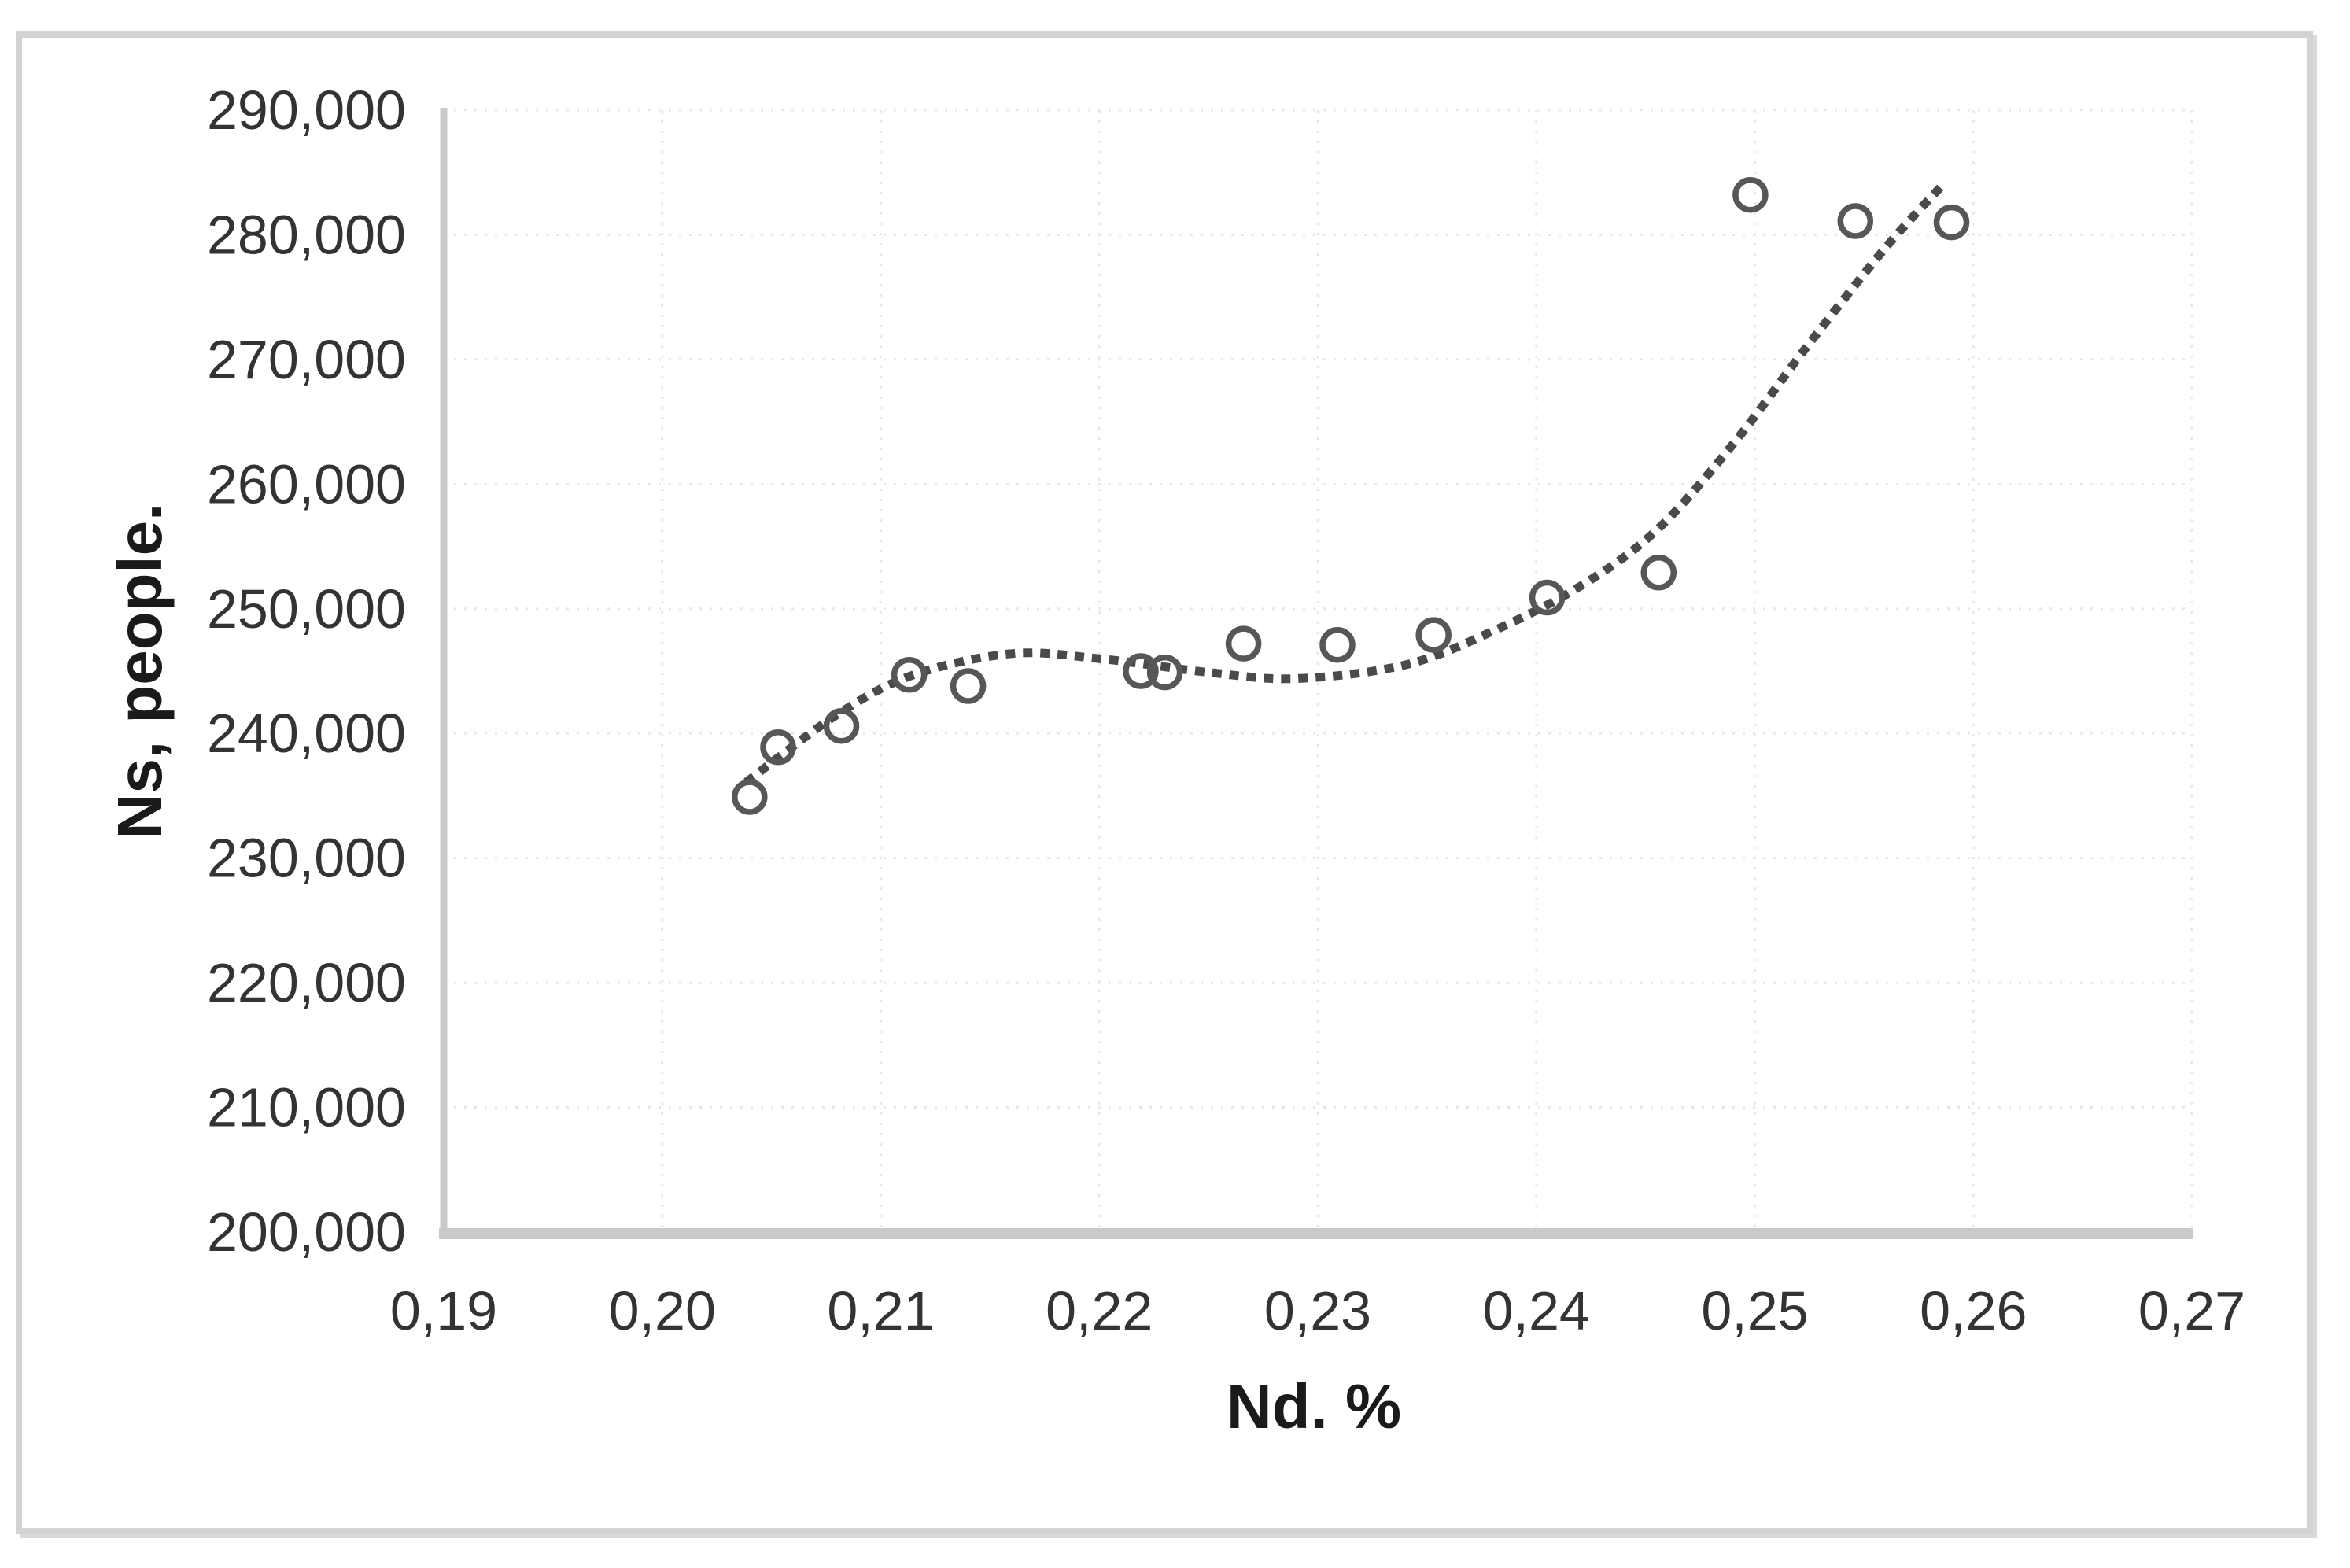 This screenshot has width=2350, height=1568. Describe the element at coordinates (443, 1310) in the screenshot. I see `x-tick-label: 0,19` at that location.